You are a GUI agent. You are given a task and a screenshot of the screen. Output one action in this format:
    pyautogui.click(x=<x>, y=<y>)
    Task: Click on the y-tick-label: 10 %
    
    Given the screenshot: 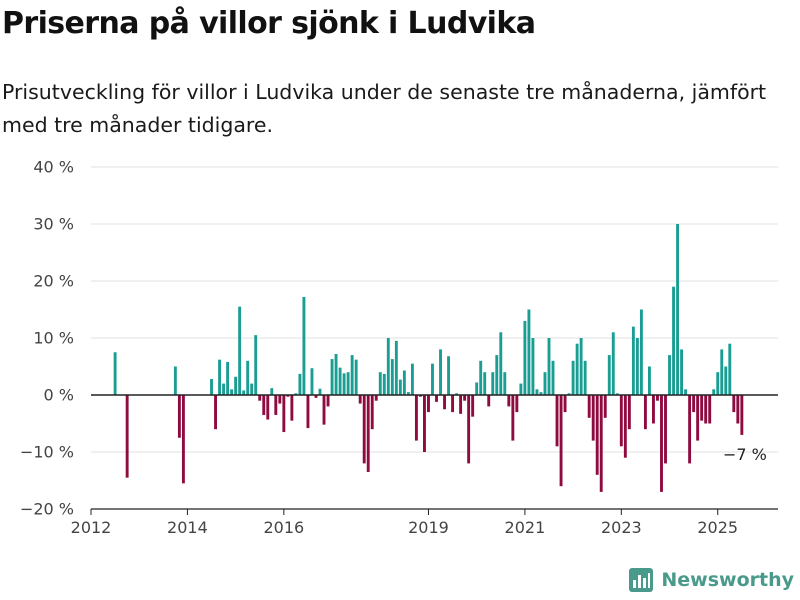 What is the action you would take?
    pyautogui.click(x=53, y=338)
    